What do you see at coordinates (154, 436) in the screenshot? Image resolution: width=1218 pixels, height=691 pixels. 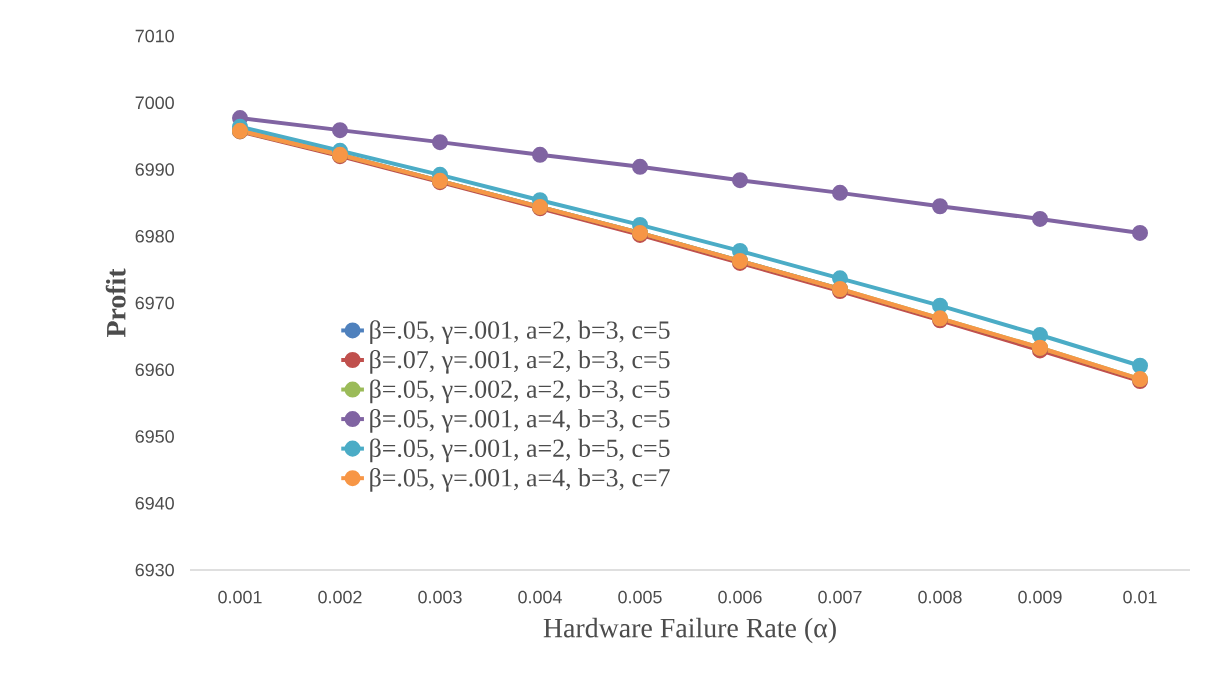 I see `y-tick-label: 6950` at bounding box center [154, 436].